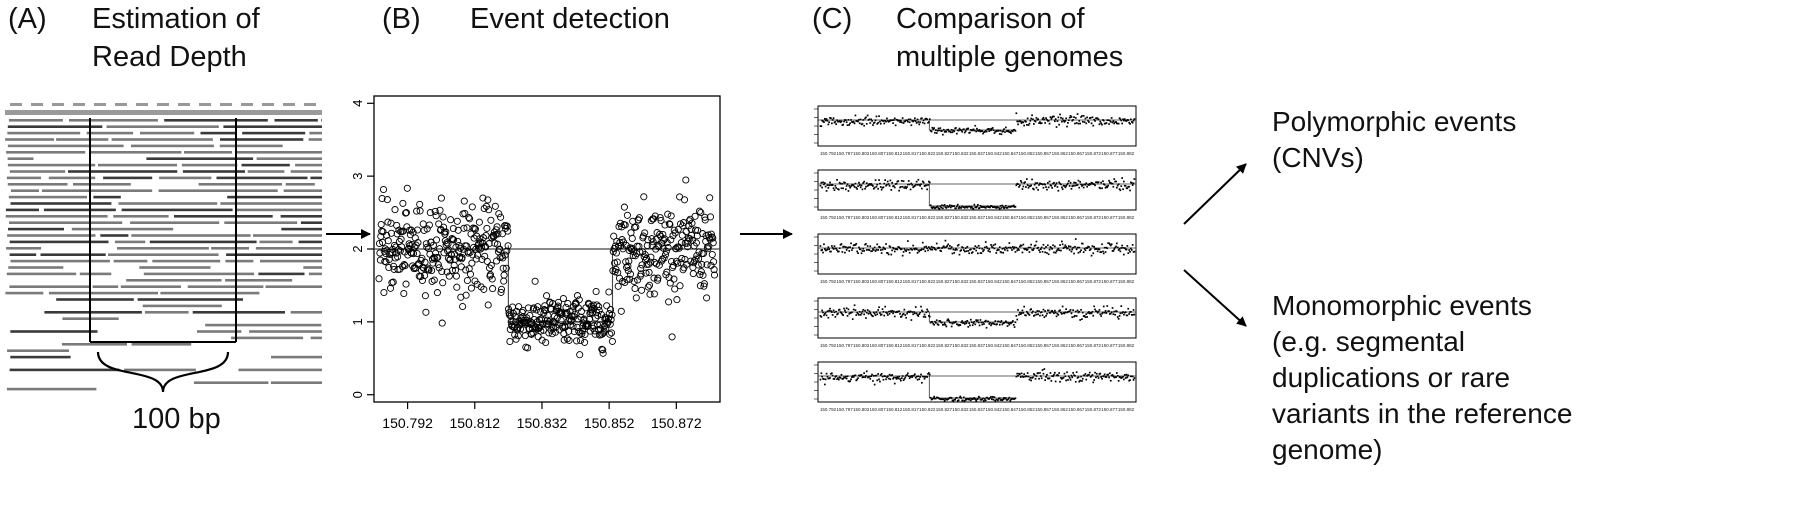 Image resolution: width=1800 pixels, height=524 pixels. I want to click on mini-x-tick-label: 150.792, so click(828, 153).